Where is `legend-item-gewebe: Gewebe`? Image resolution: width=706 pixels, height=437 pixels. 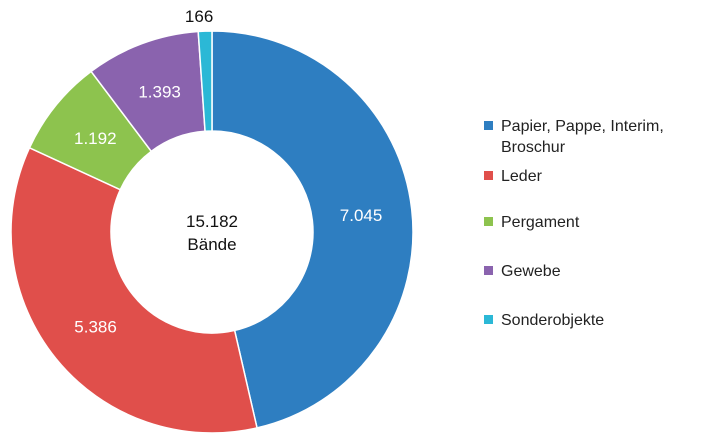
legend-item-gewebe: Gewebe is located at coordinates (522, 271).